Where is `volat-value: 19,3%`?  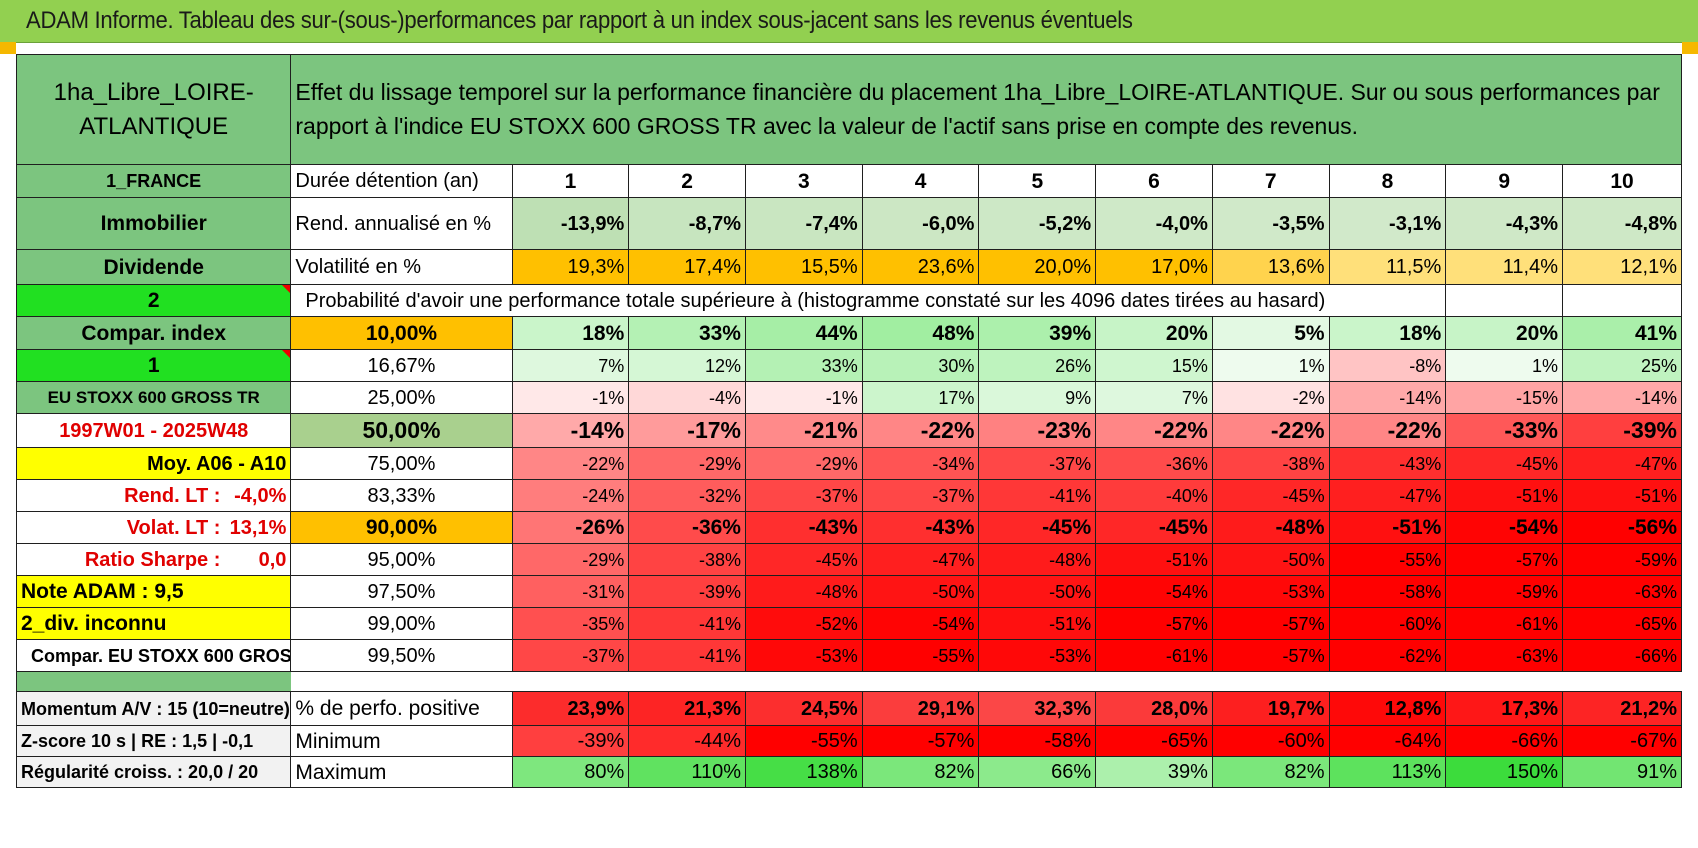
volat-value: 19,3% is located at coordinates (570, 267).